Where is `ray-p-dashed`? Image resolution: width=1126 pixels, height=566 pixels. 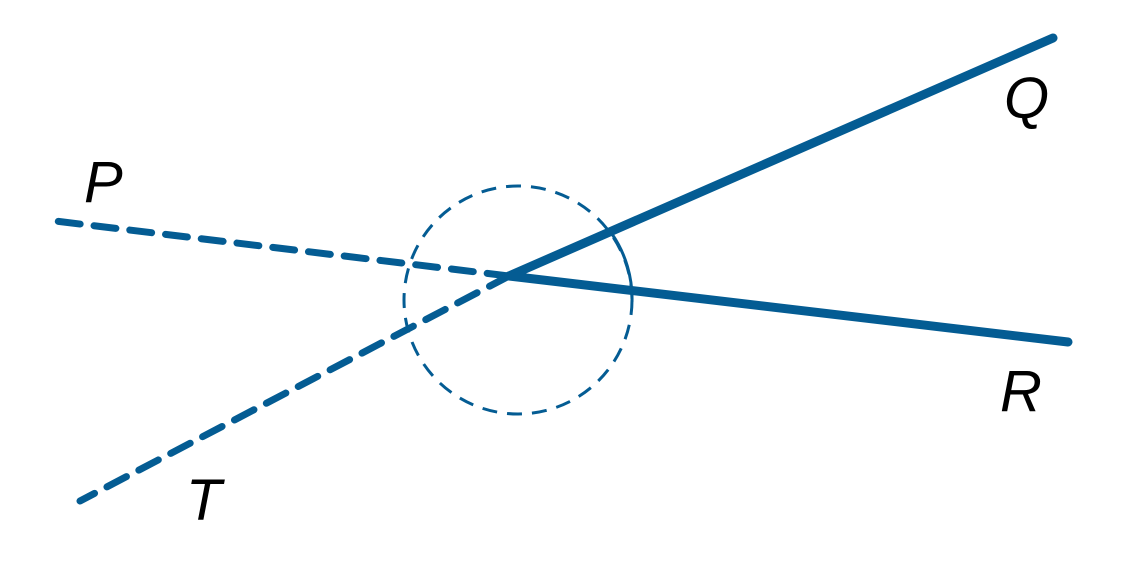
ray-p-dashed is located at coordinates (282, 248).